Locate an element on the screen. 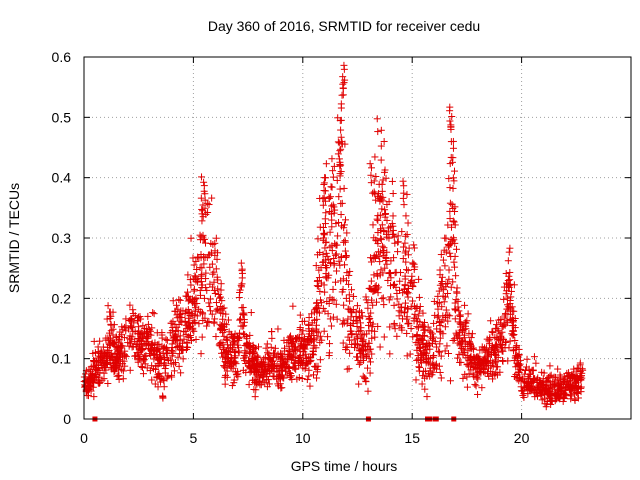 The width and height of the screenshot is (640, 480). y-tick-label: 0.4 is located at coordinates (62, 178).